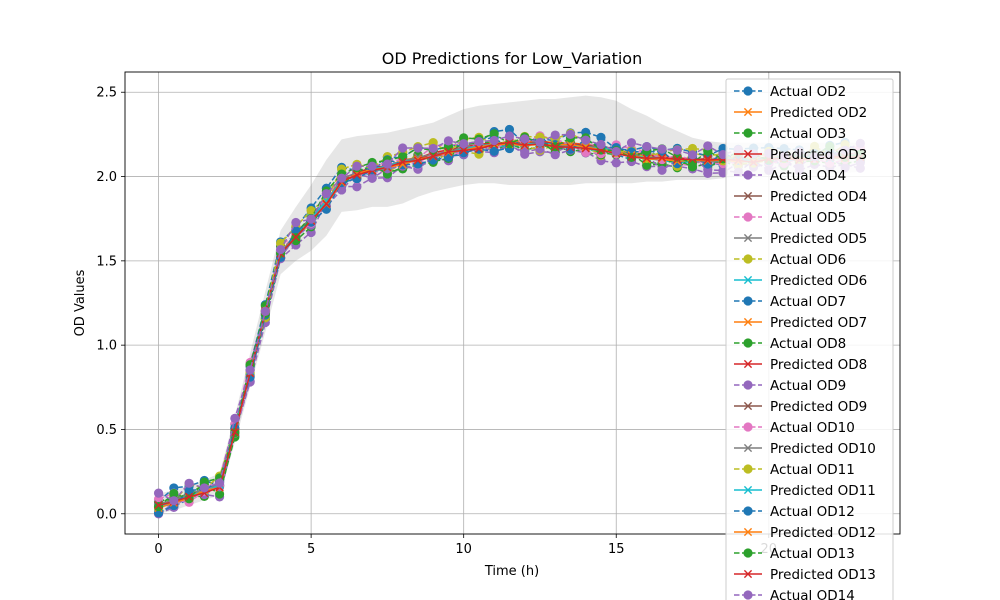 Image resolution: width=1000 pixels, height=600 pixels. Describe the element at coordinates (106, 514) in the screenshot. I see `y-tick-label: 0.0` at that location.